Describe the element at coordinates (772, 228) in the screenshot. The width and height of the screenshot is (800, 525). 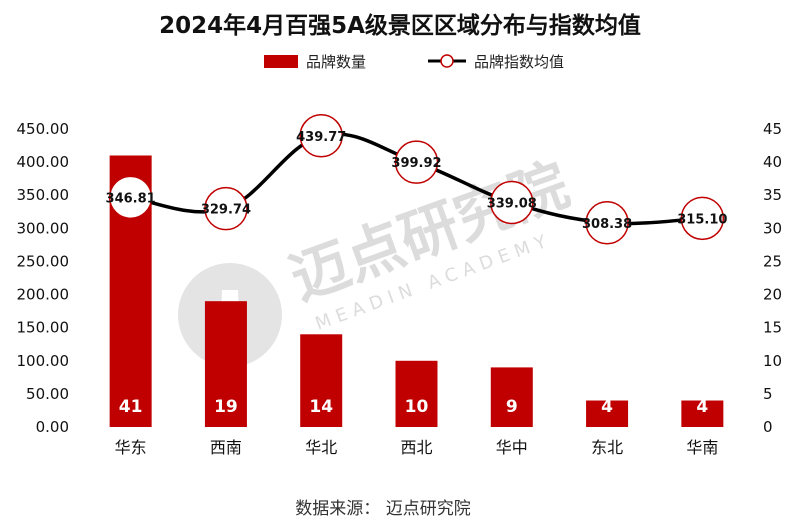
I see `right-tick-label: 30` at that location.